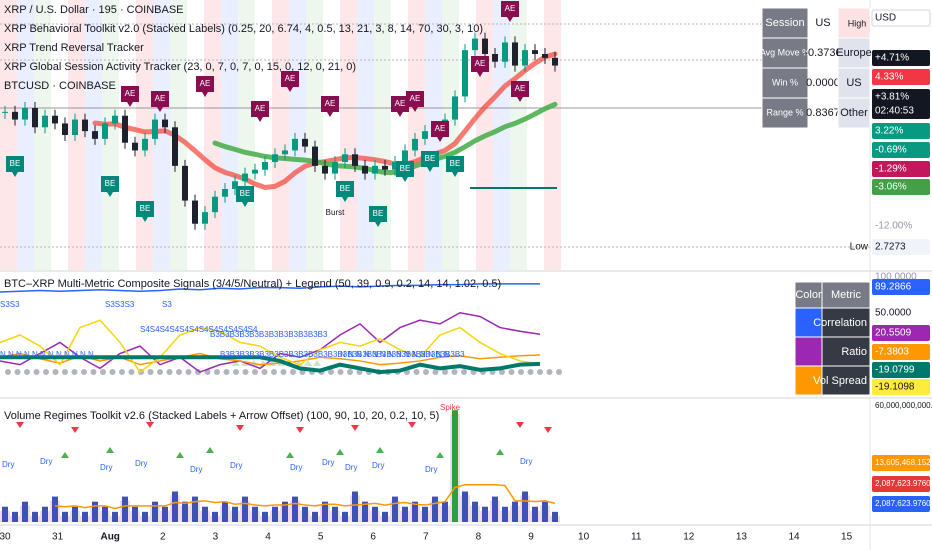 Image resolution: width=932 pixels, height=550 pixels. Describe the element at coordinates (894, 111) in the screenshot. I see `axis-label: 02:40:53` at that location.